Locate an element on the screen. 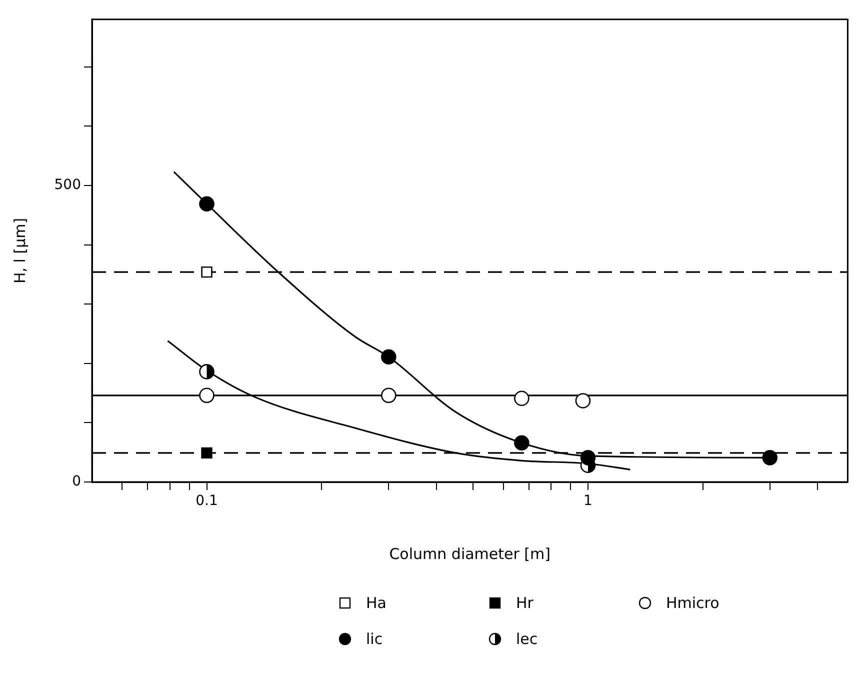  legend-label: lic is located at coordinates (374, 639).